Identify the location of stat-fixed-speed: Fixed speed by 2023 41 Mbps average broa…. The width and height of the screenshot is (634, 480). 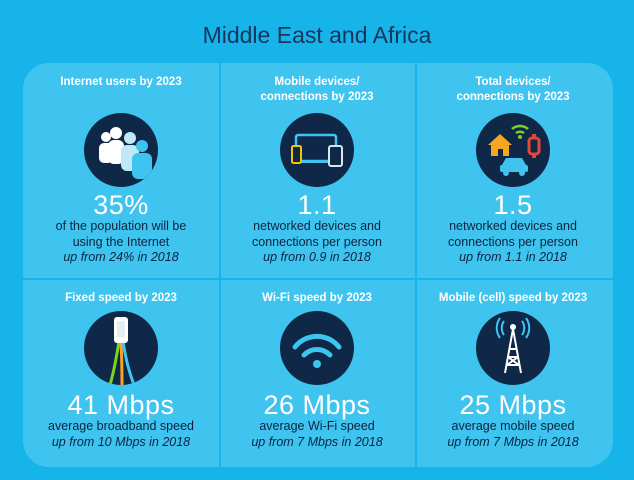
(121, 370).